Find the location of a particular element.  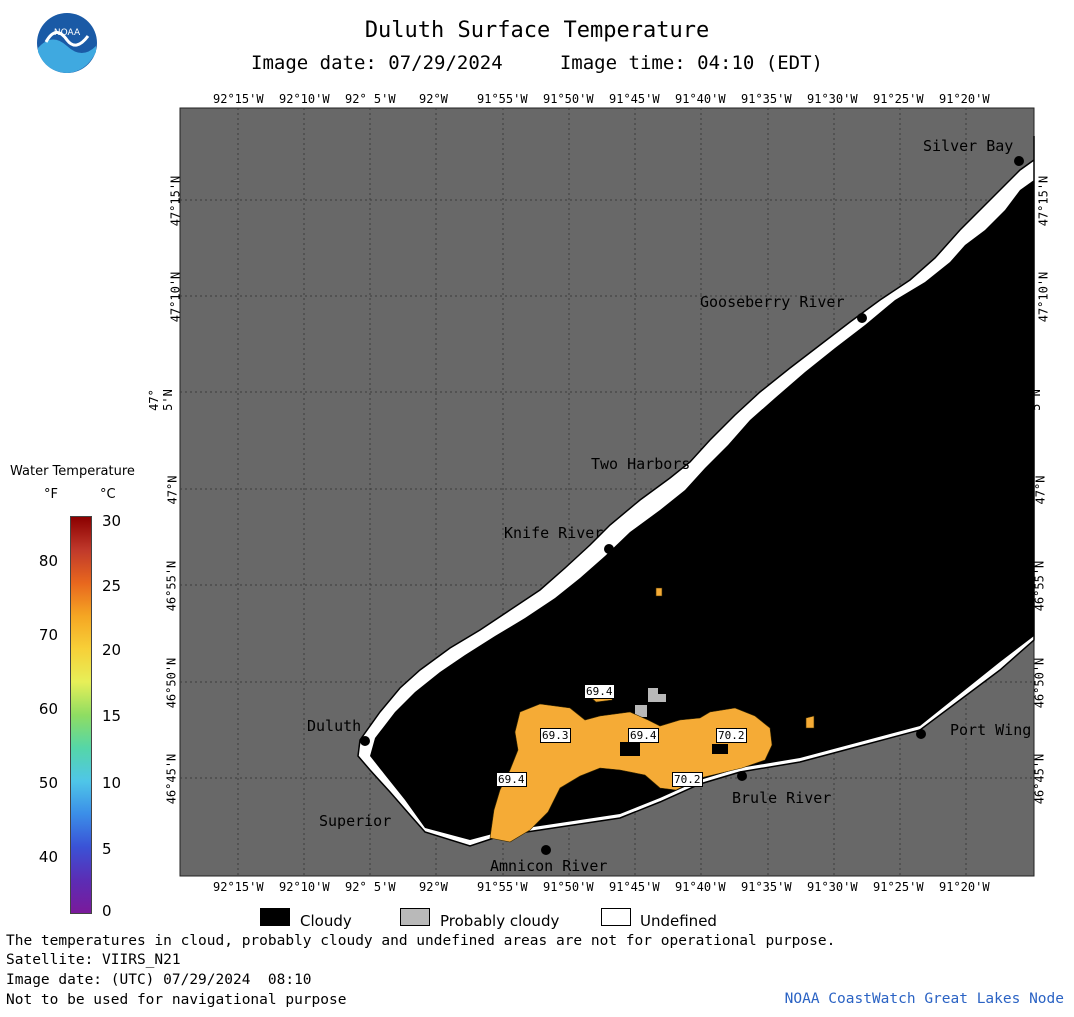

port-wing-marker is located at coordinates (921, 734).